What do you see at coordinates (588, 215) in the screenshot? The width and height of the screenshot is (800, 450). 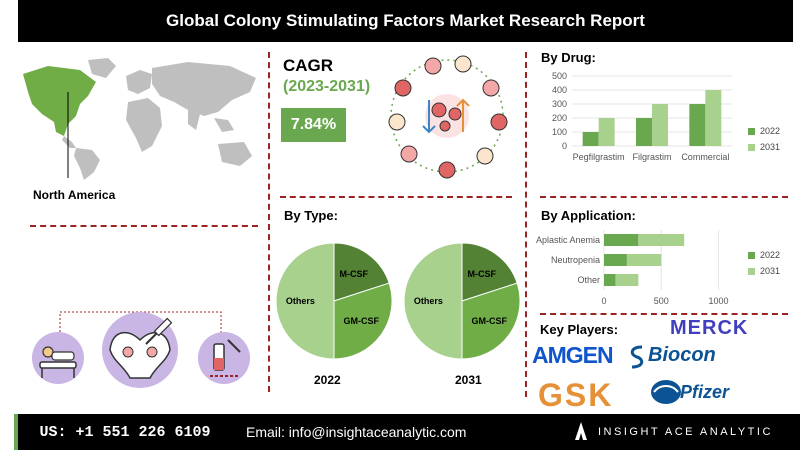 I see `by-application-title: By Application:` at bounding box center [588, 215].